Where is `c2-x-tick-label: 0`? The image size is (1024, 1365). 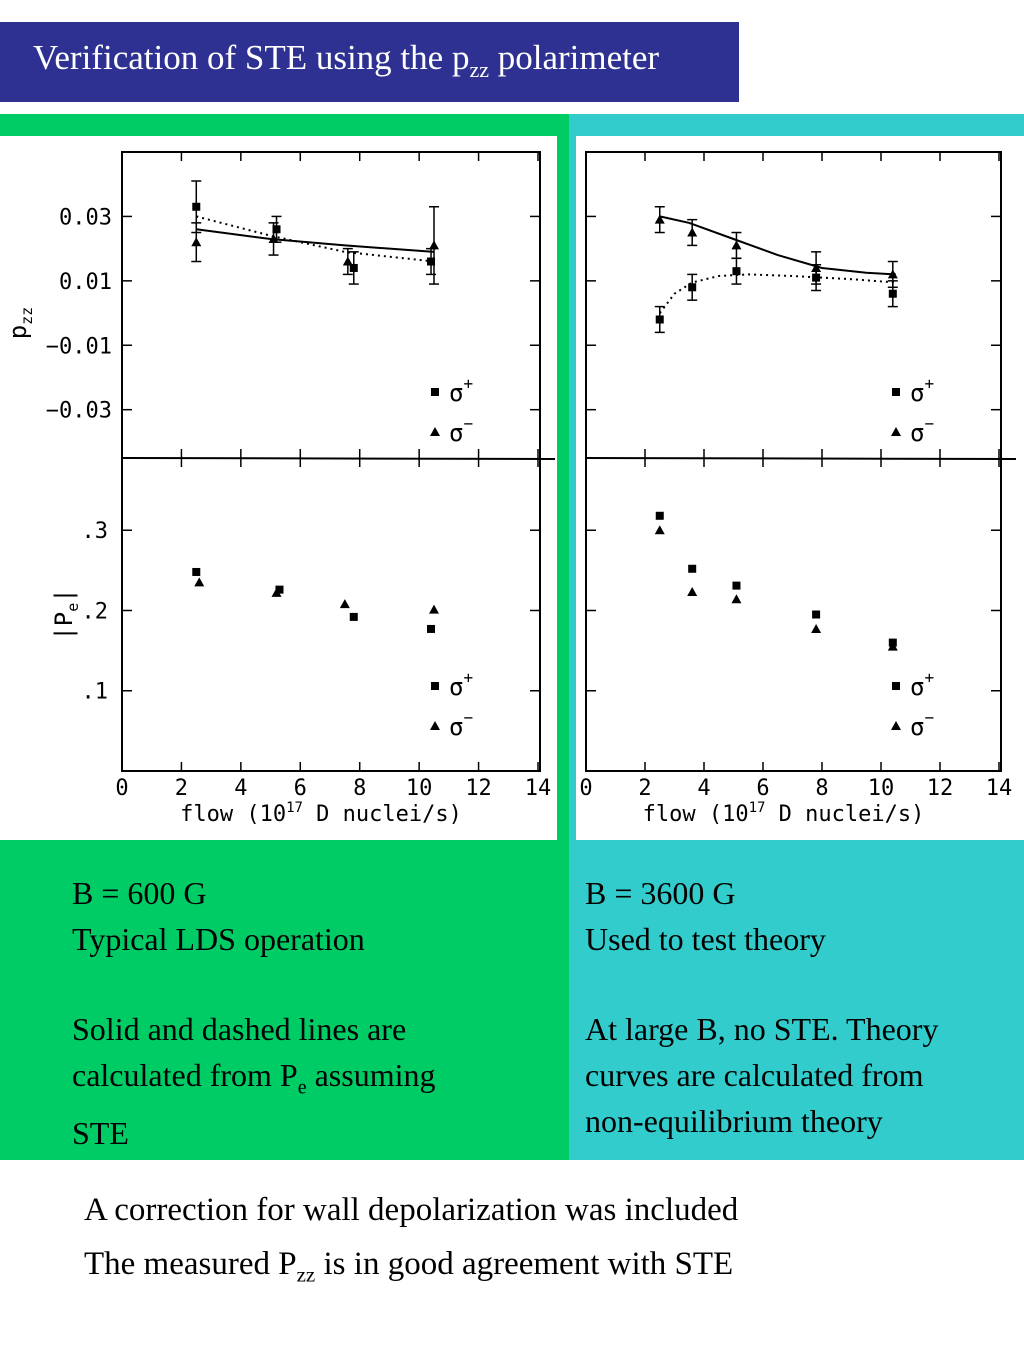 c2-x-tick-label: 0 is located at coordinates (585, 788).